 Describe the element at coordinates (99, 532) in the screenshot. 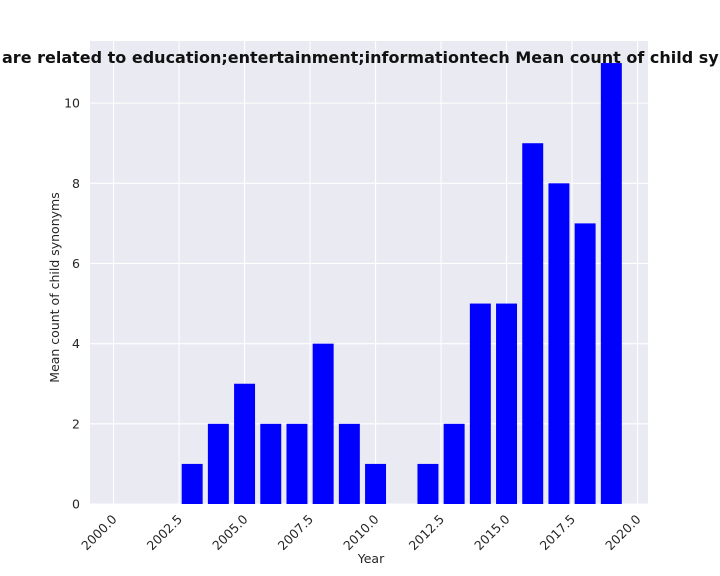

I see `x-tick-label: 2000.0` at that location.